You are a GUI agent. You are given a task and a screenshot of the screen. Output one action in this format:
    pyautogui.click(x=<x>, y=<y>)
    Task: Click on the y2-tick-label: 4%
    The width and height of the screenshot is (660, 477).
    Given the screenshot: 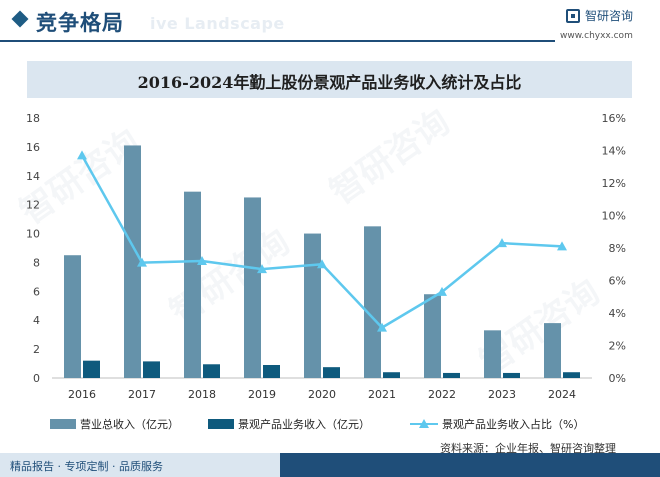 What is the action you would take?
    pyautogui.click(x=617, y=313)
    